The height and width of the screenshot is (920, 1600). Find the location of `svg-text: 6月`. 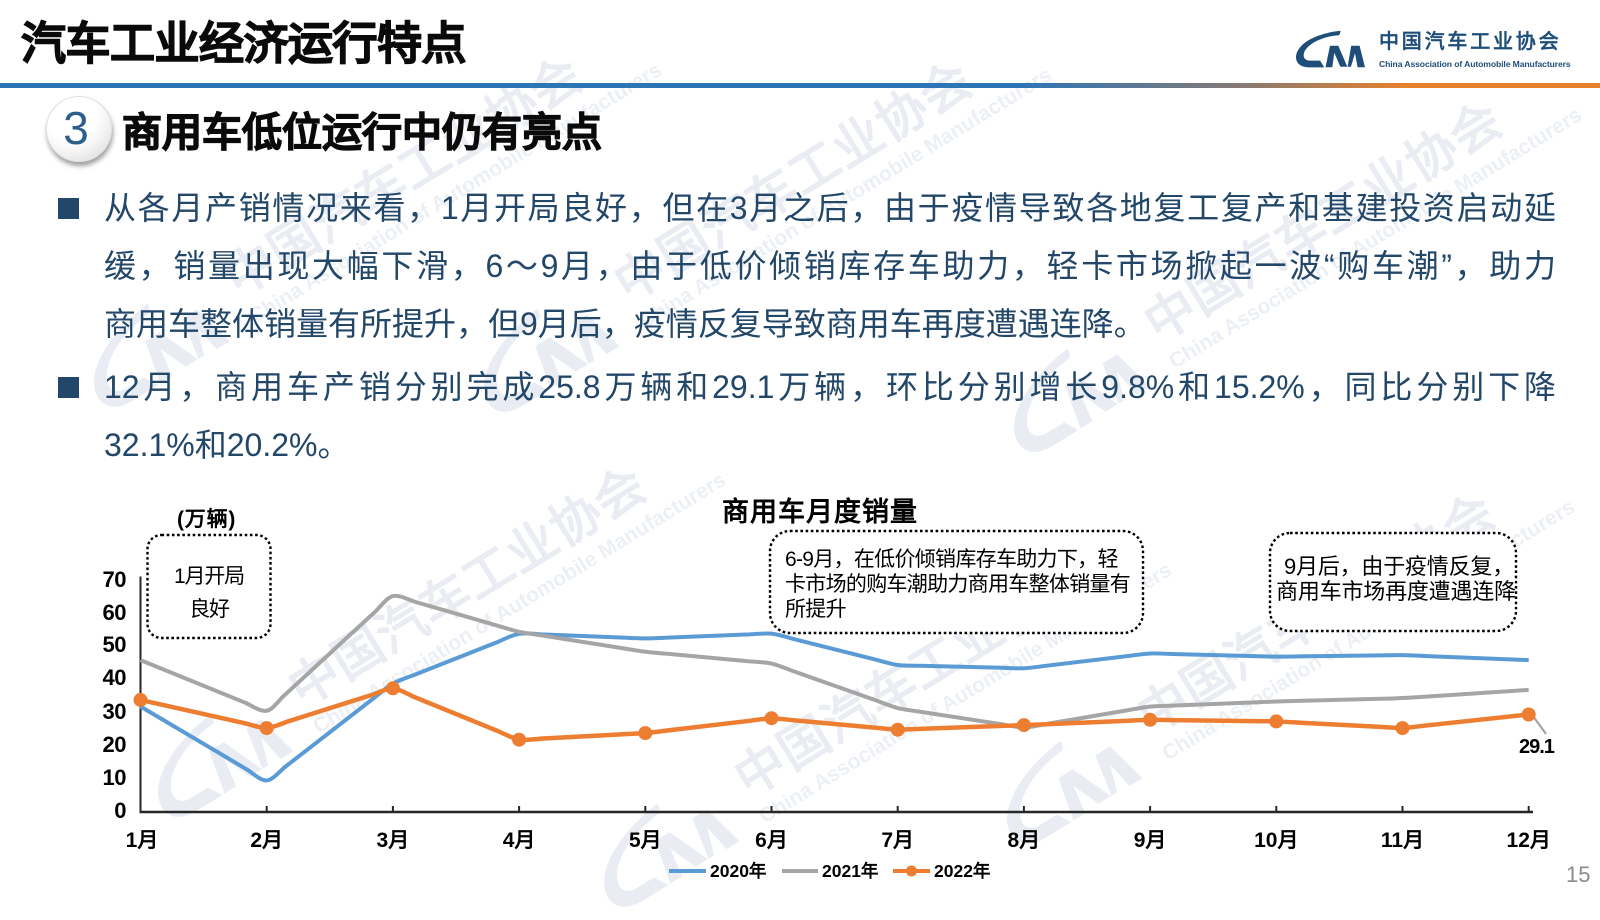

svg-text: 6月 is located at coordinates (771, 840).